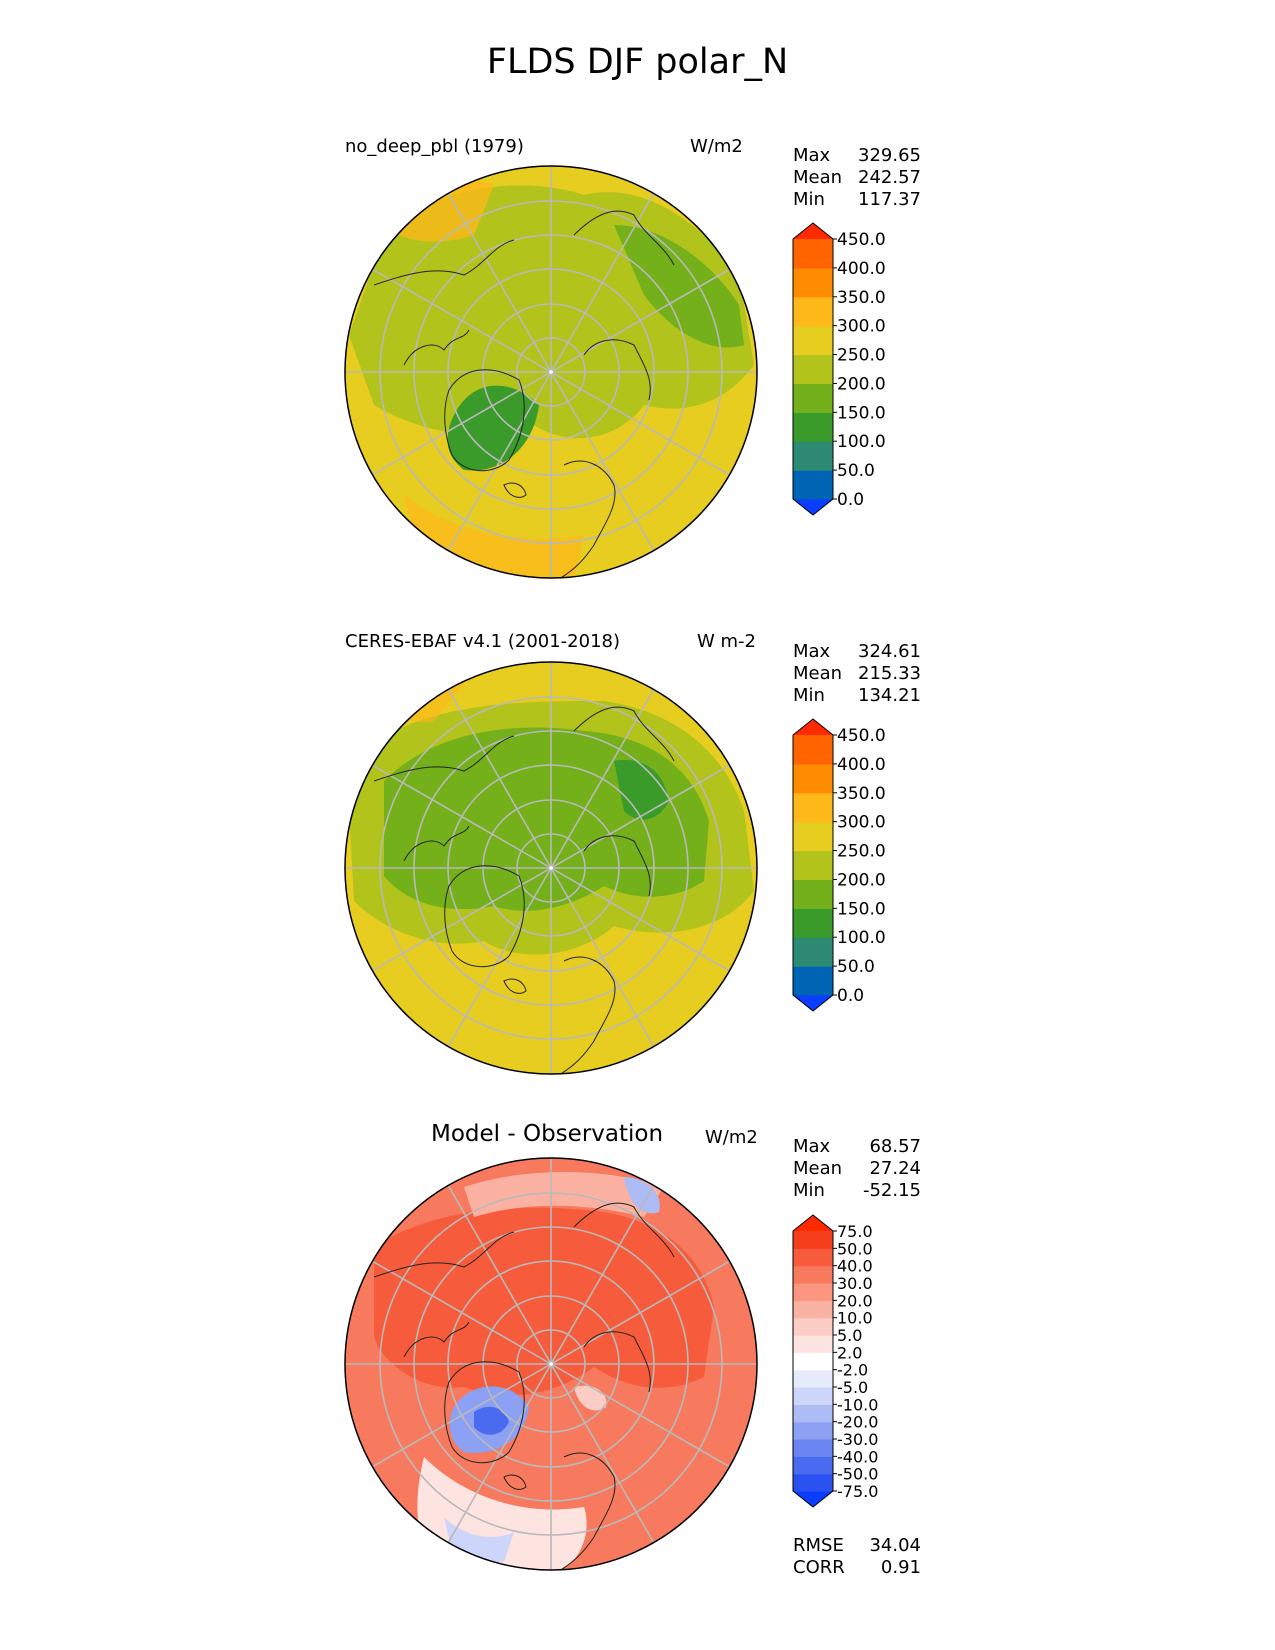  What do you see at coordinates (900, 1567) in the screenshot?
I see `metric-corr-value: 0.91` at bounding box center [900, 1567].